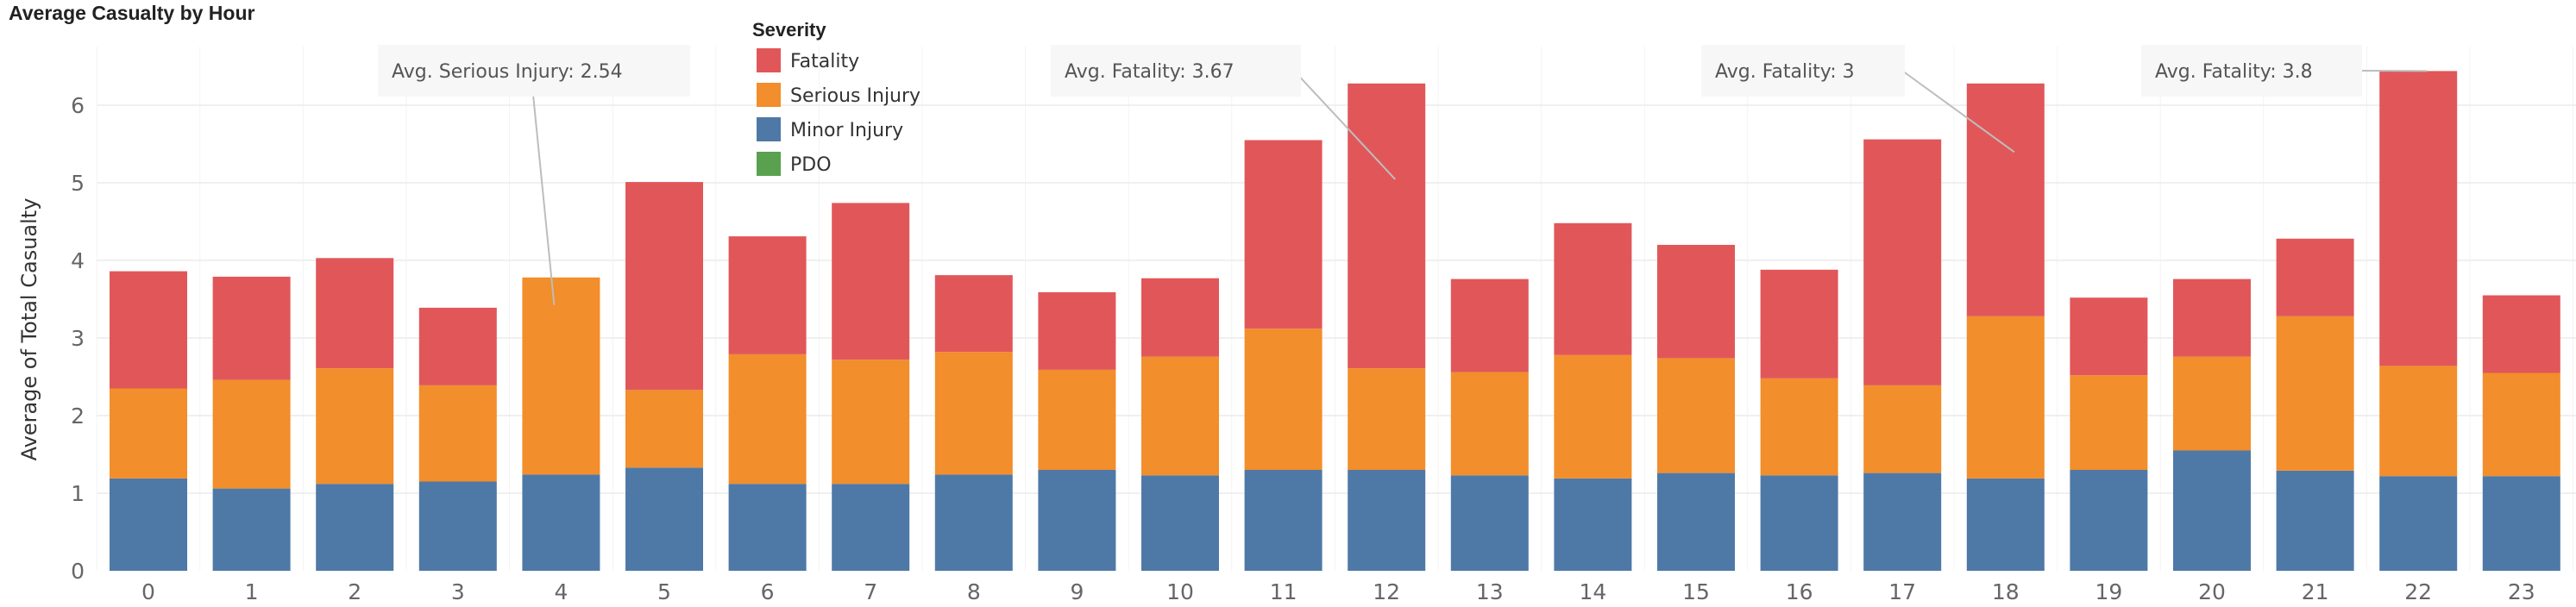  I want to click on annotation-label: Avg. Serious Injury: 2.54, so click(507, 72).